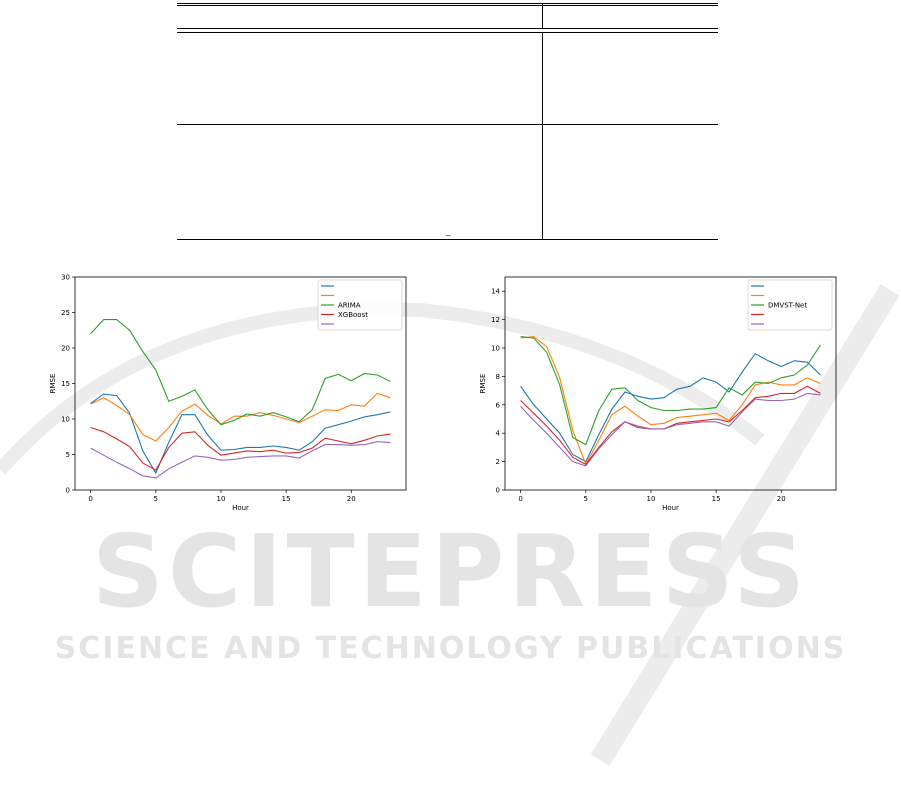  I want to click on y-tick-label: 12, so click(495, 320).